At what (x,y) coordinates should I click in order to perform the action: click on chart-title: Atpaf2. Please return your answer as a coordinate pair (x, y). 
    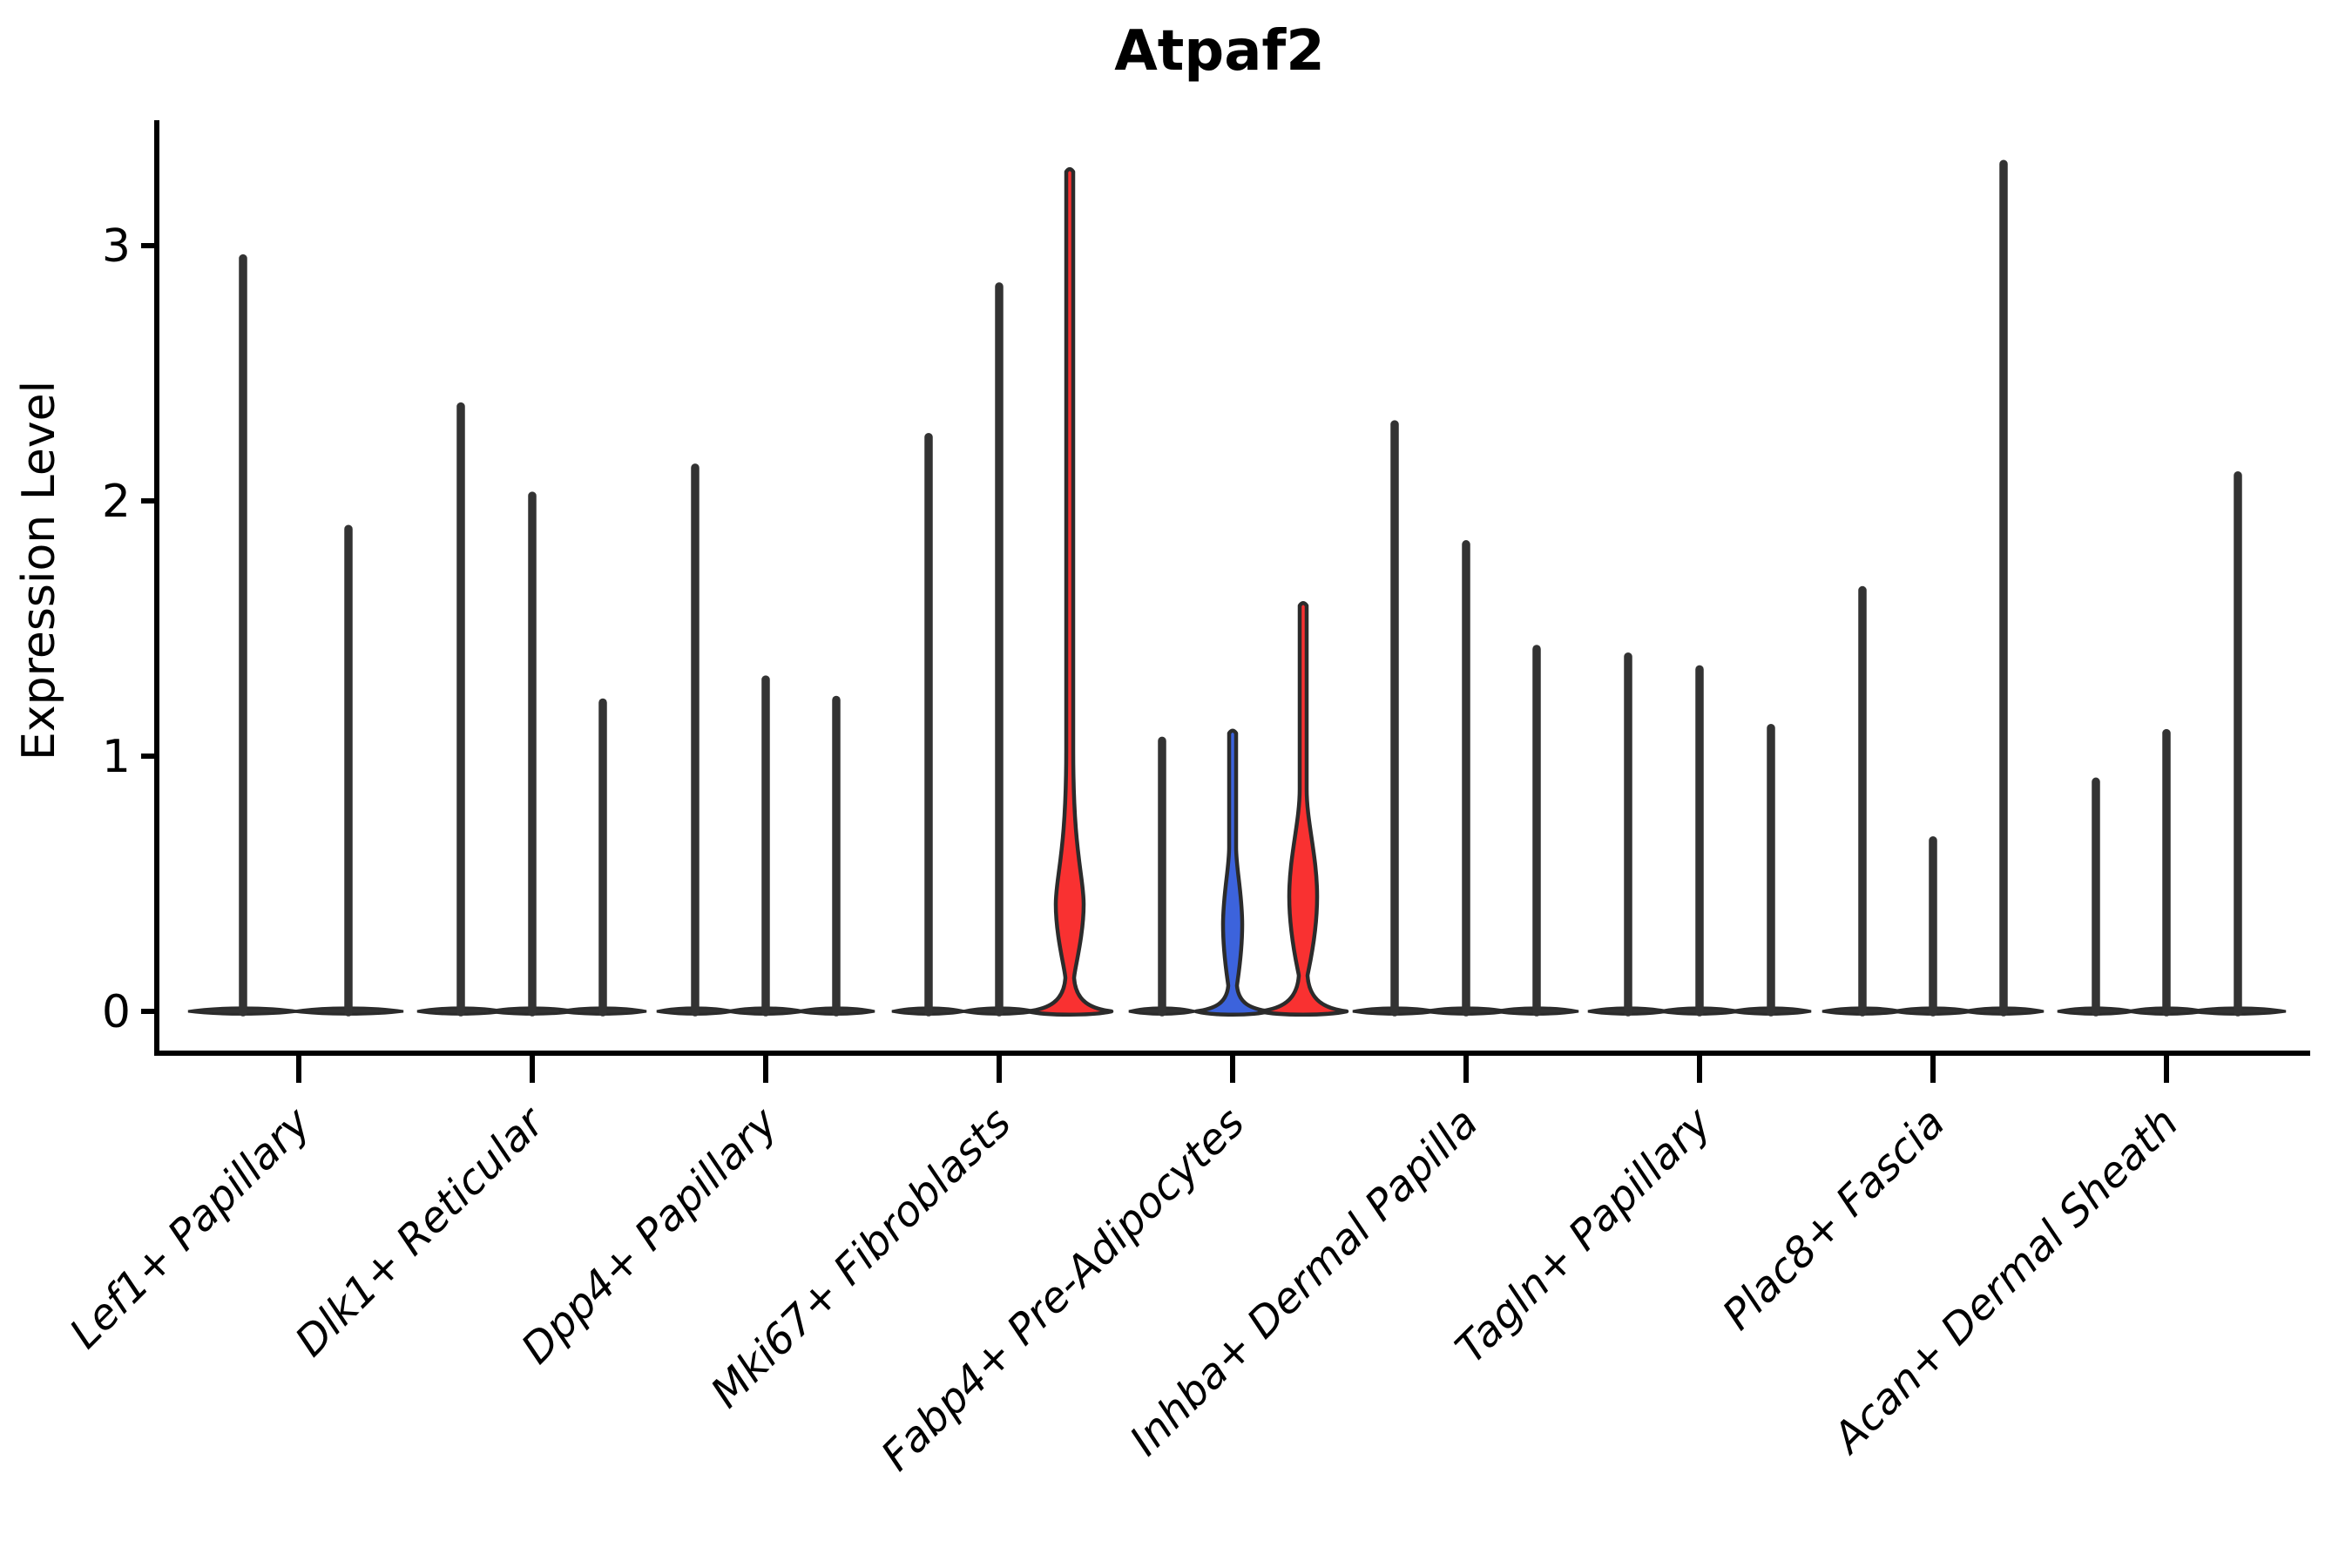
    Looking at the image, I should click on (1219, 52).